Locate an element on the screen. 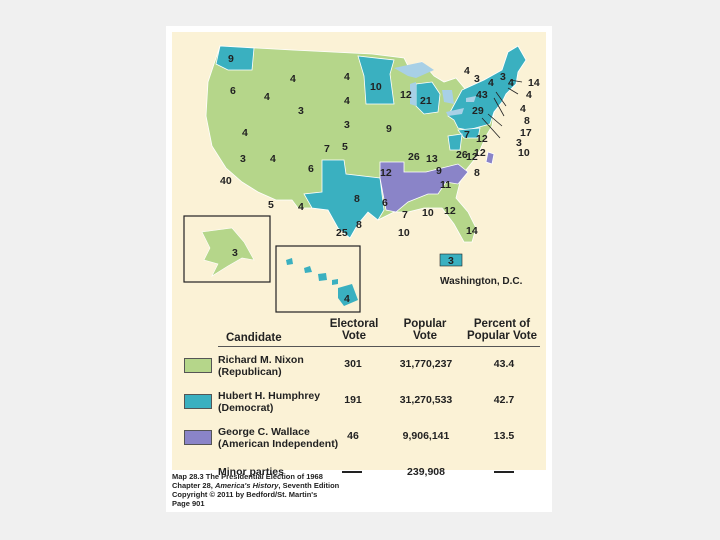  state-vote-label: 17 is located at coordinates (526, 133).